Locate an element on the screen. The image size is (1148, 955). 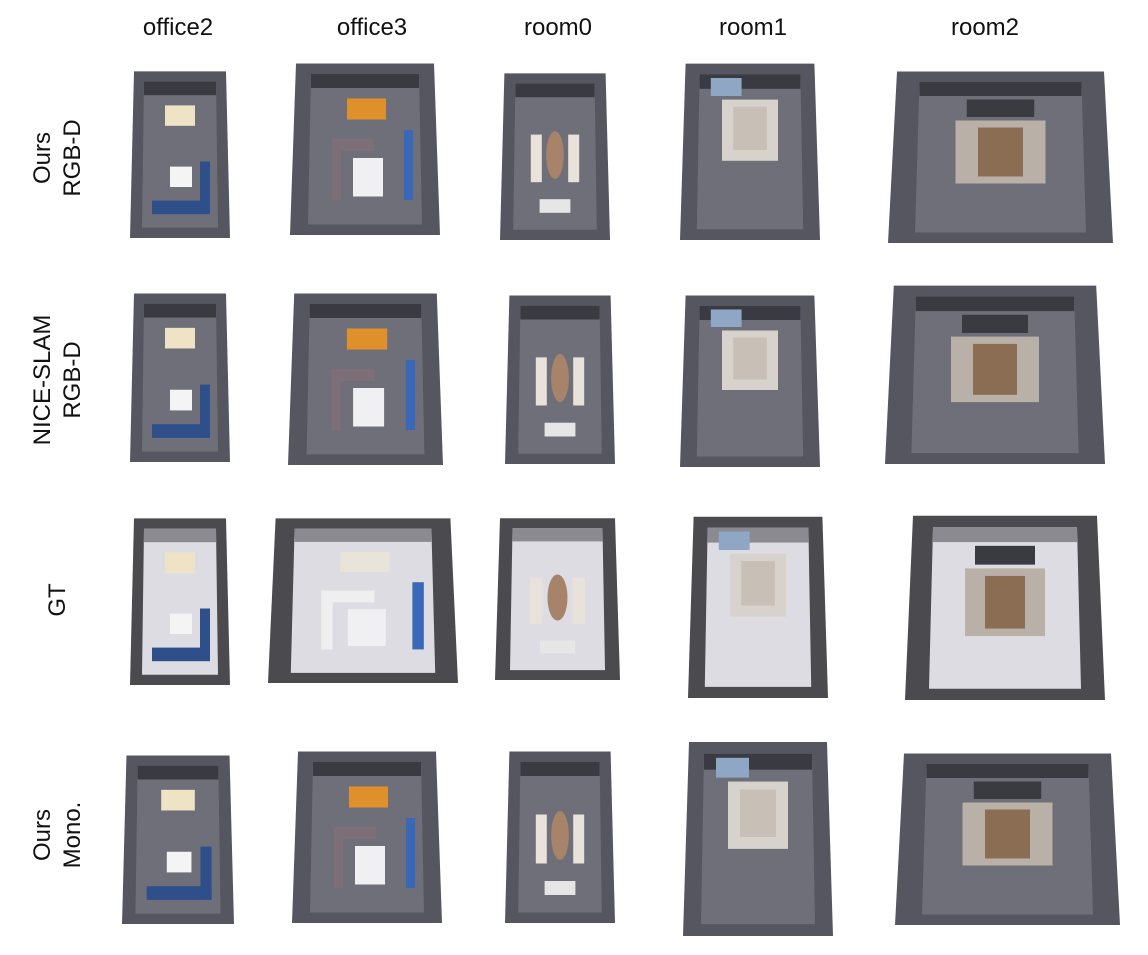
panel-nice-slam-rgbd-room2 is located at coordinates (995, 373).